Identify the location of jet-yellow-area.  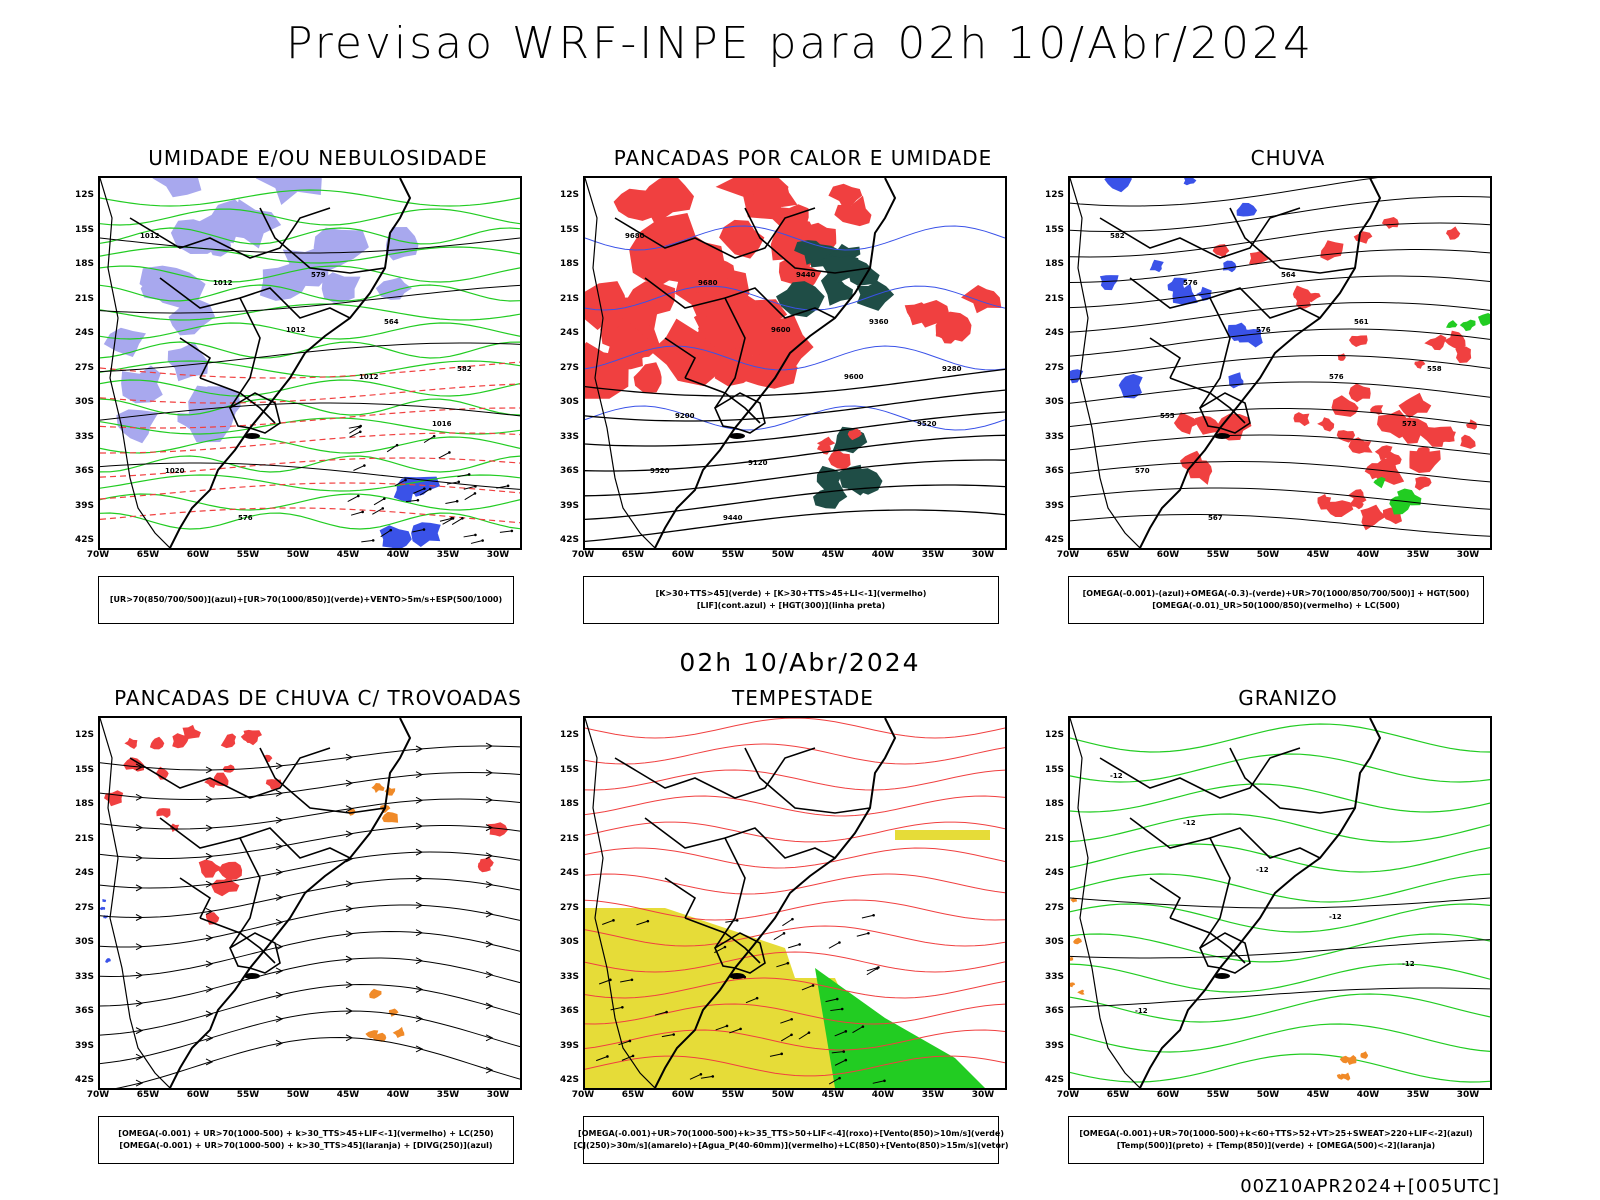
(942, 835).